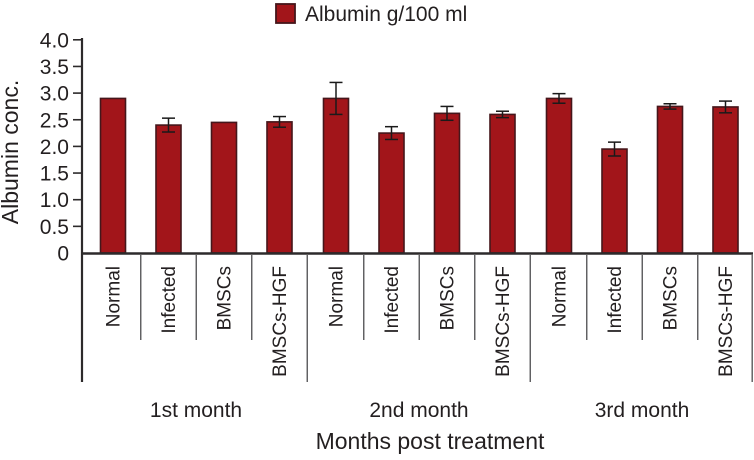 The image size is (754, 460). I want to click on legend-label: Albumin g/100 ml, so click(386, 14).